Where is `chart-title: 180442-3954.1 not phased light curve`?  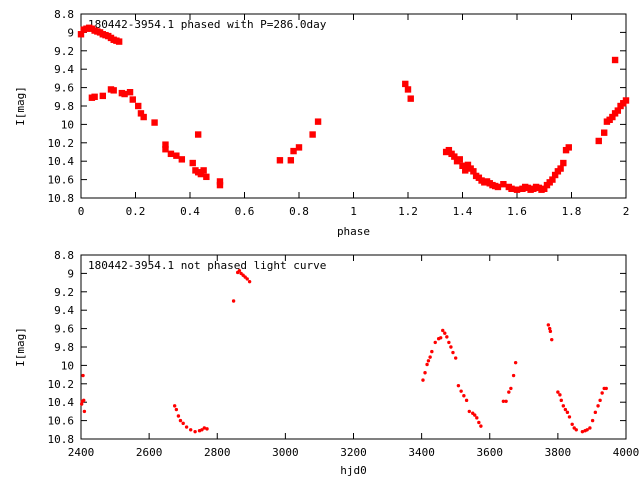
chart-title: 180442-3954.1 not phased light curve is located at coordinates (207, 265).